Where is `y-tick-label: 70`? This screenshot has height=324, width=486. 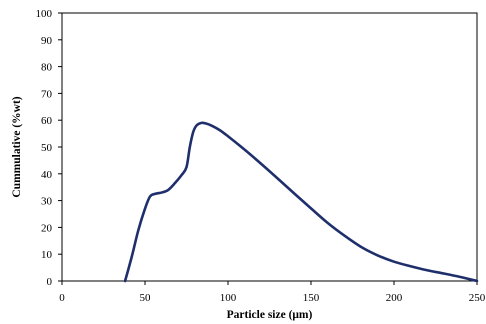 y-tick-label: 70 is located at coordinates (47, 94).